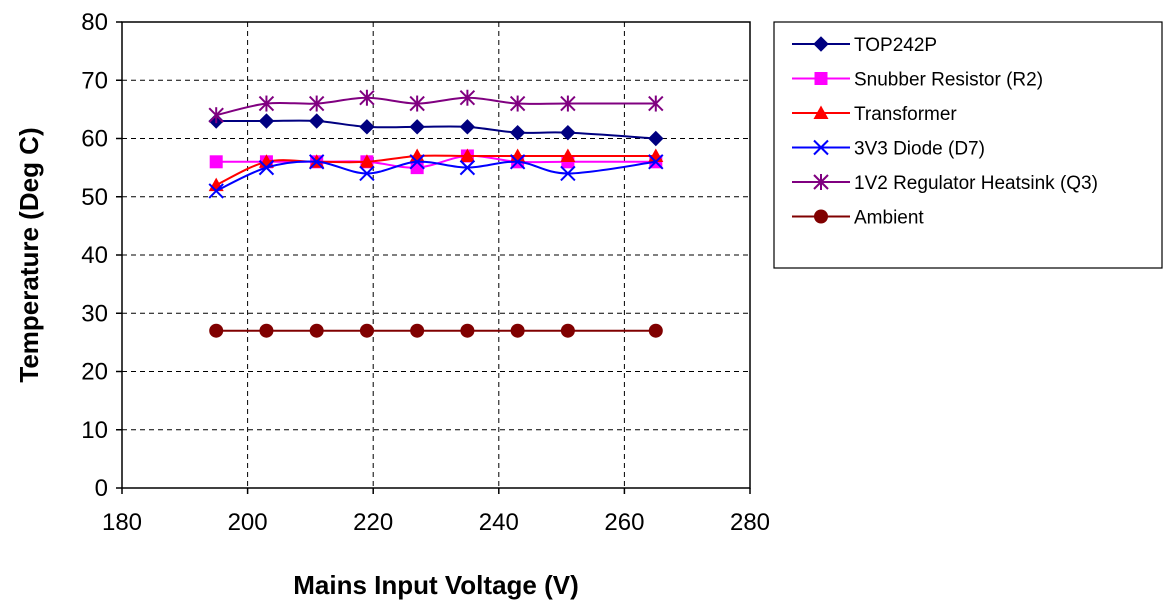  Describe the element at coordinates (94, 255) in the screenshot. I see `y-tick-label: 40` at that location.